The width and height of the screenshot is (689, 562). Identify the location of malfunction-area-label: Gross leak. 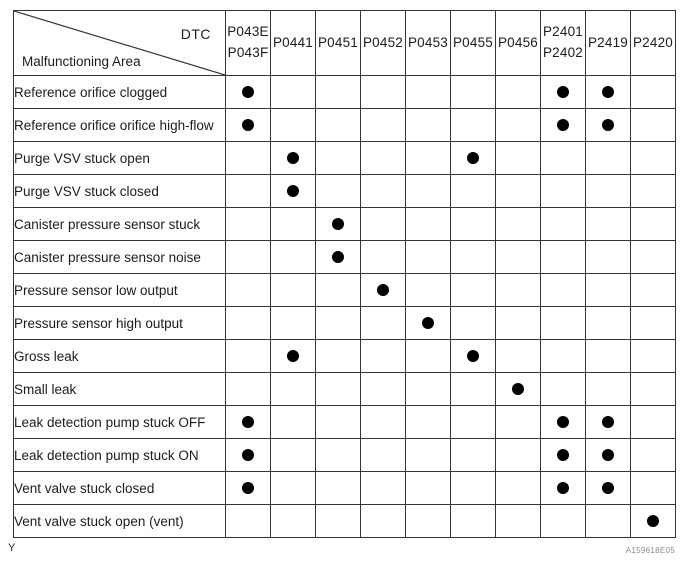
(119, 356).